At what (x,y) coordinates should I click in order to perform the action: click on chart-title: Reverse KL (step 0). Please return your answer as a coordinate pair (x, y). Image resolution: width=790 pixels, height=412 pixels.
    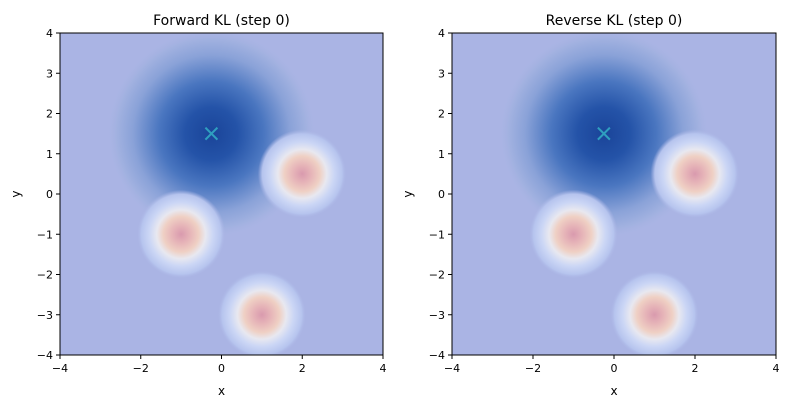
    Looking at the image, I should click on (614, 21).